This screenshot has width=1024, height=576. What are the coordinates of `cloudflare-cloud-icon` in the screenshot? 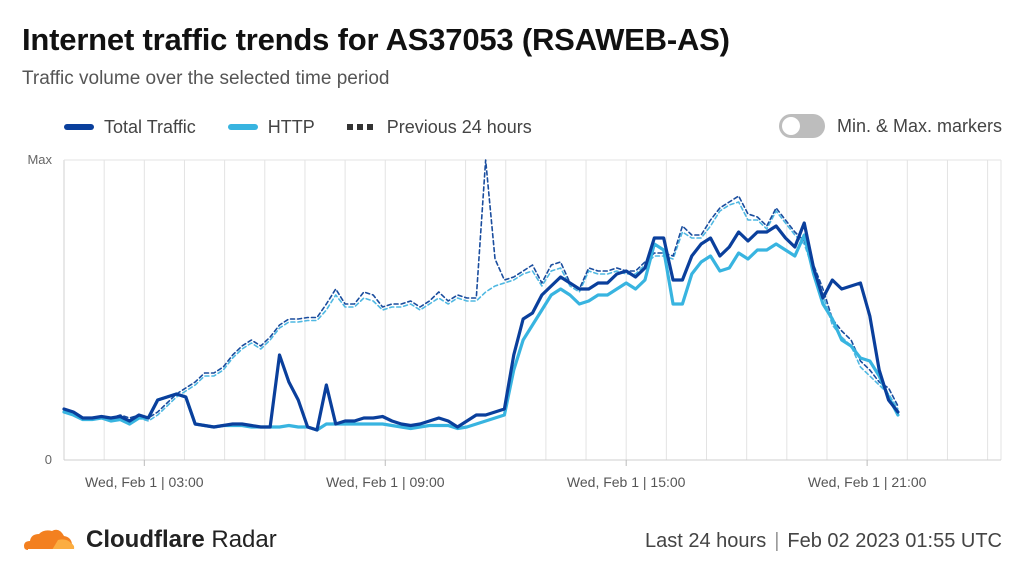 It's located at (49, 540).